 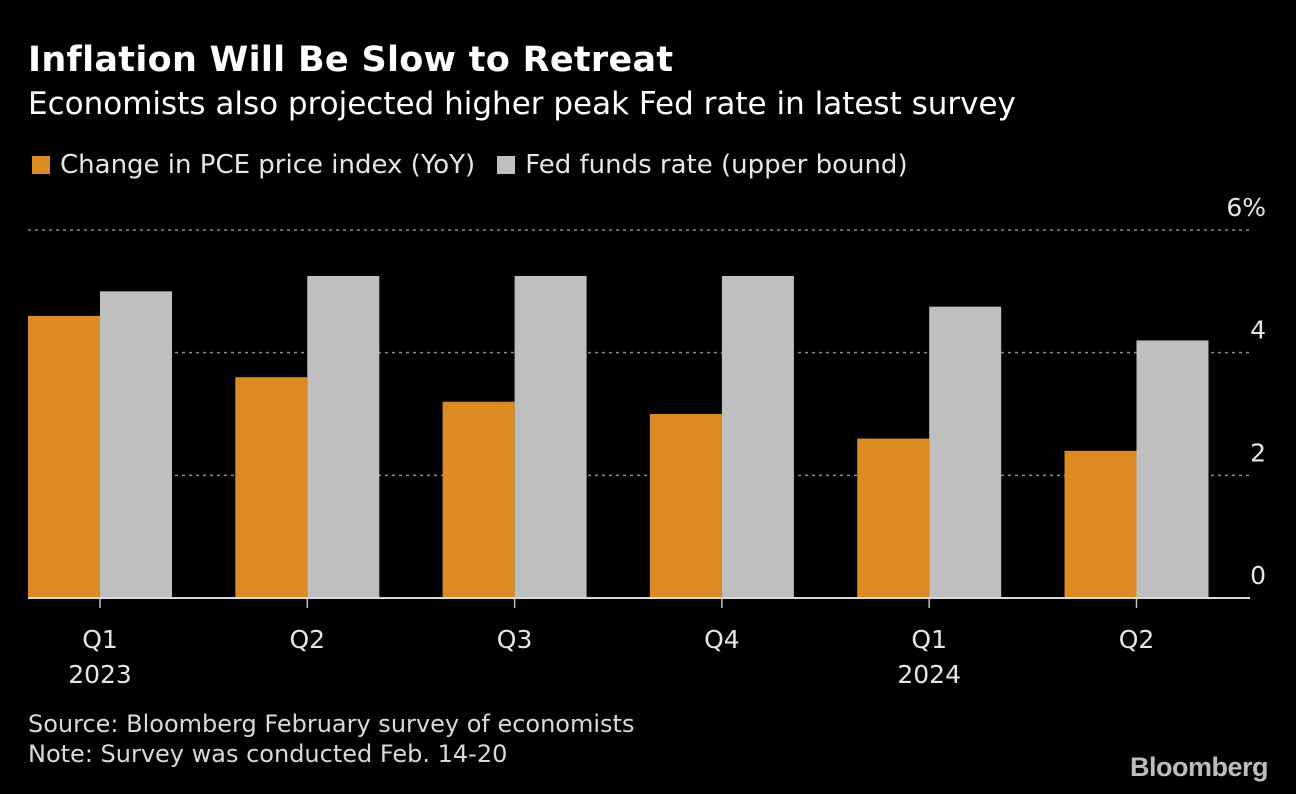 I want to click on x-tick-label-0: Q1, so click(x=100, y=639).